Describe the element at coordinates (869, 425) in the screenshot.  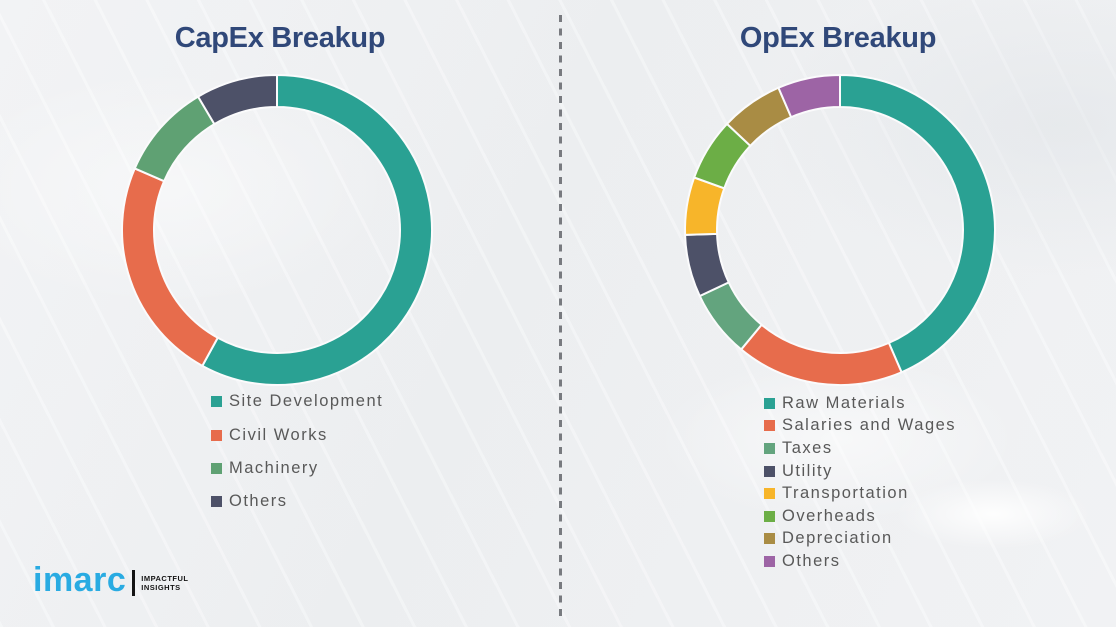
I see `legend-label: Salaries and Wages` at that location.